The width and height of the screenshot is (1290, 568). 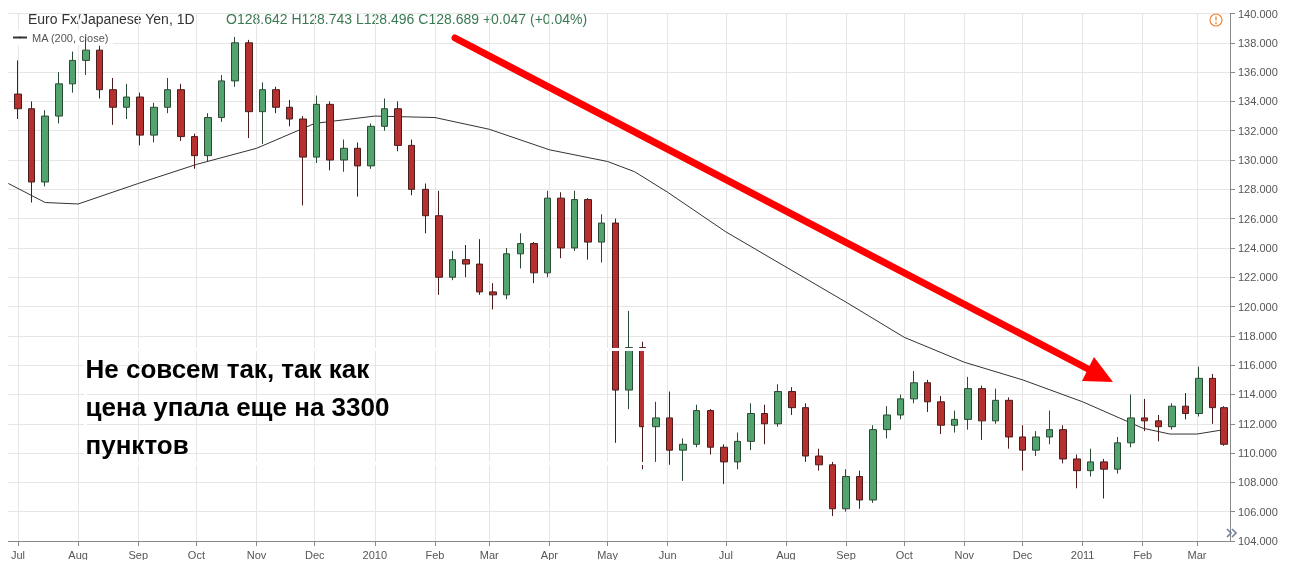 I want to click on y-tick-label: 130.000, so click(x=1258, y=160).